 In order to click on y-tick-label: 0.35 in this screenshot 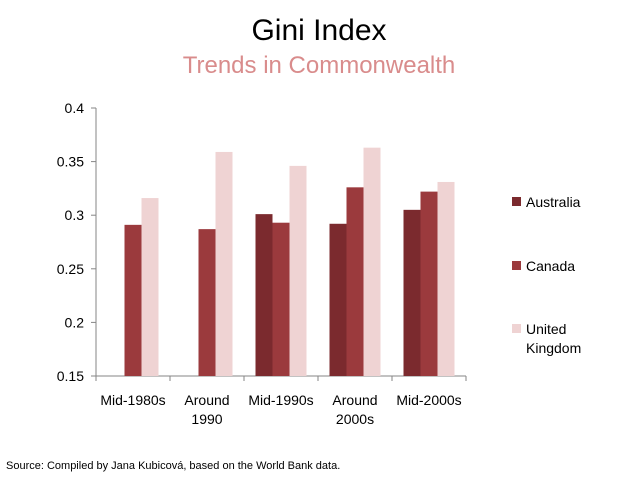, I will do `click(70, 162)`.